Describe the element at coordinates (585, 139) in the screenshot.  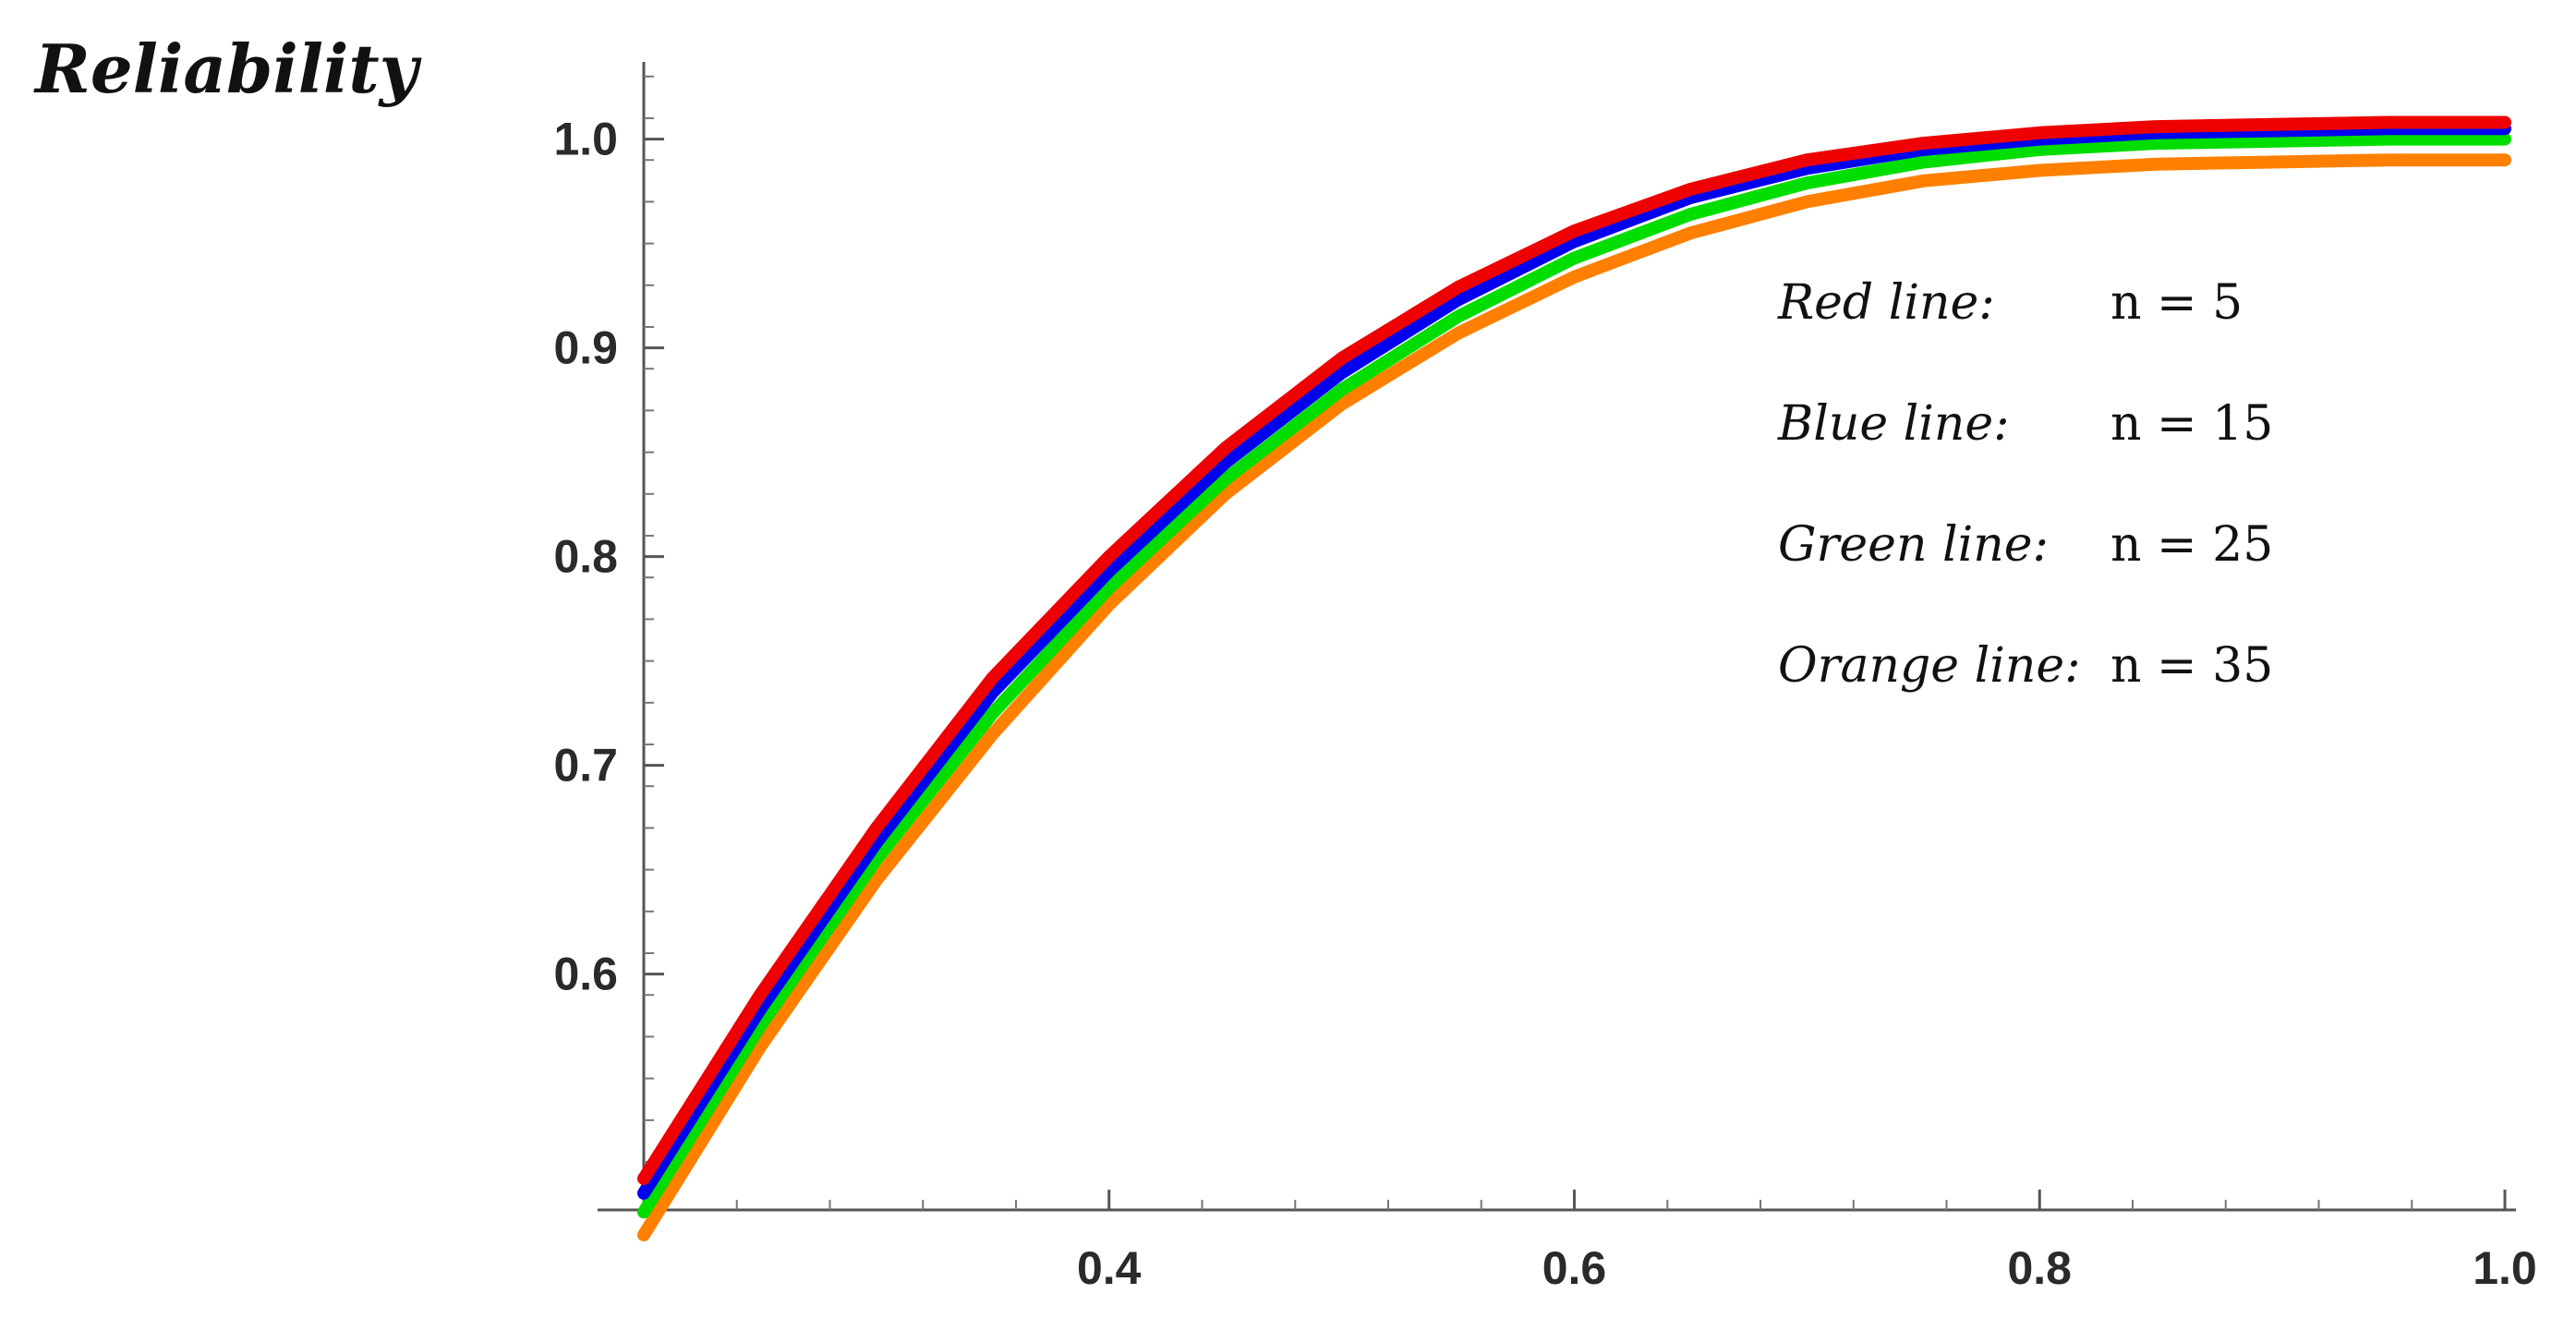
I see `y-tick-label: 1.0` at that location.